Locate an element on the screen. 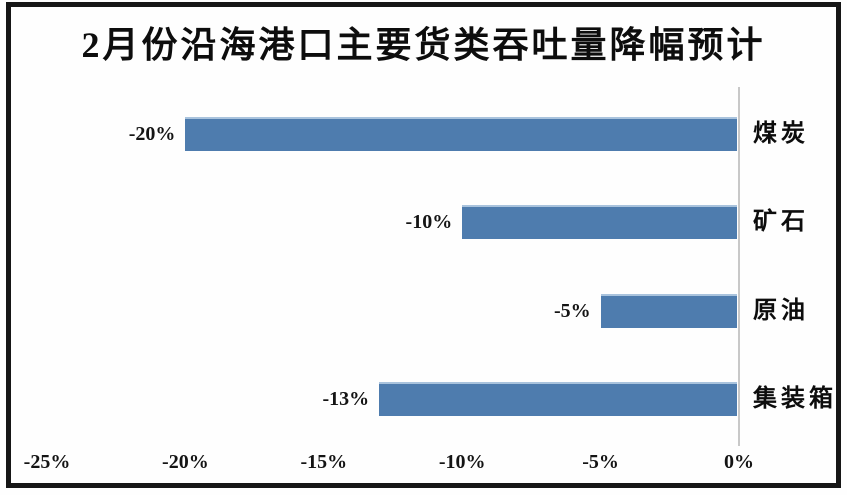 This screenshot has width=847, height=495. value-label-1: -10% is located at coordinates (429, 222).